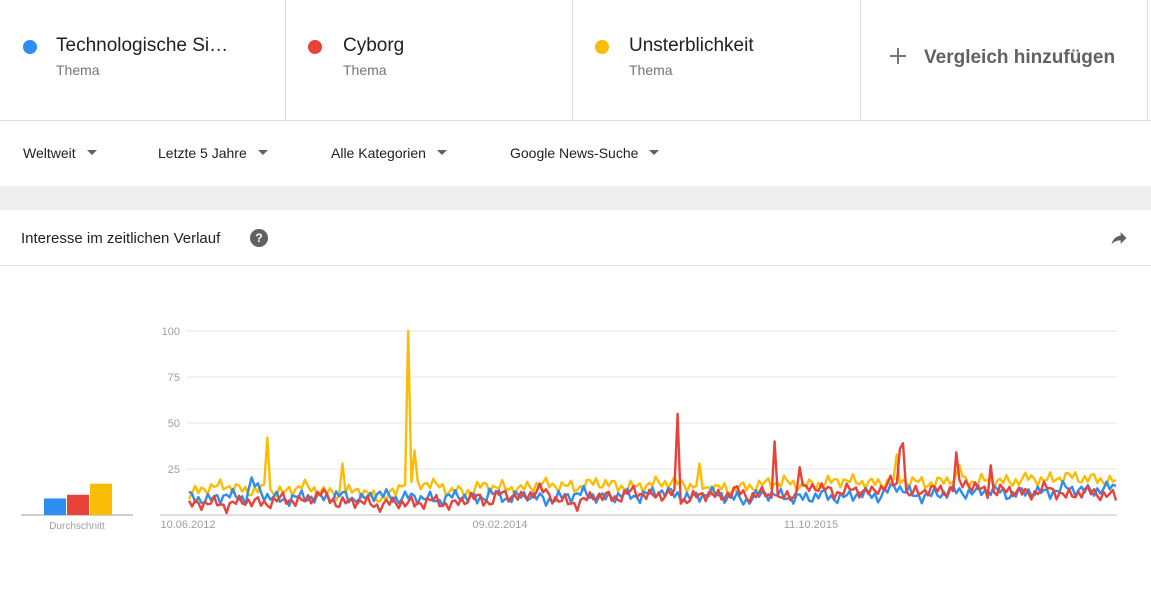 The width and height of the screenshot is (1151, 599). I want to click on plus-icon, so click(898, 55).